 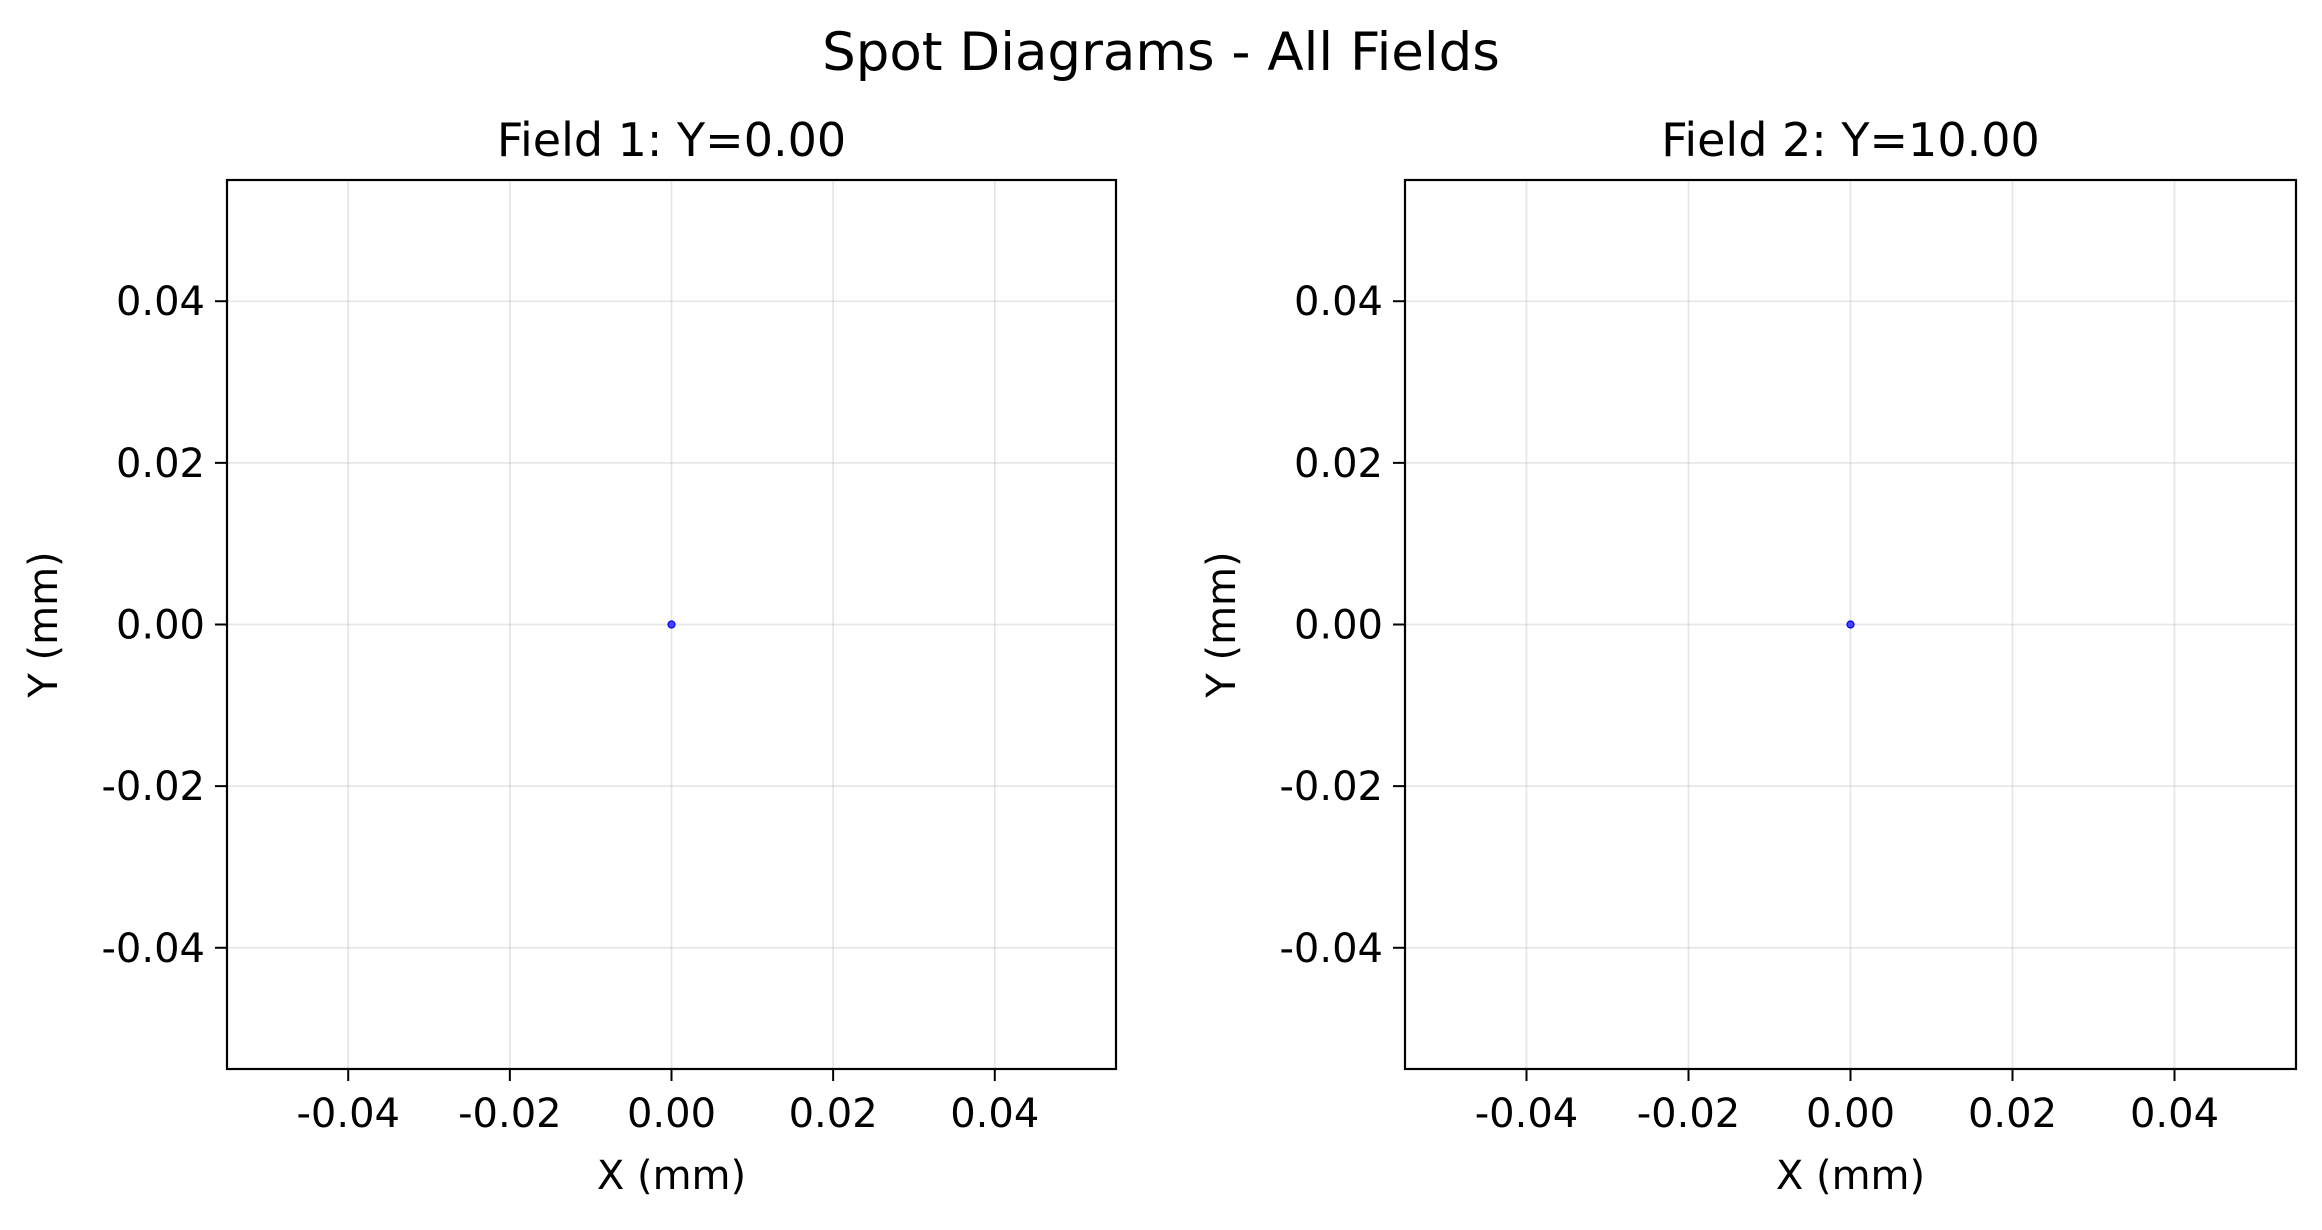 What do you see at coordinates (1161, 52) in the screenshot?
I see `figure-title: Spot Diagrams - All Fields` at bounding box center [1161, 52].